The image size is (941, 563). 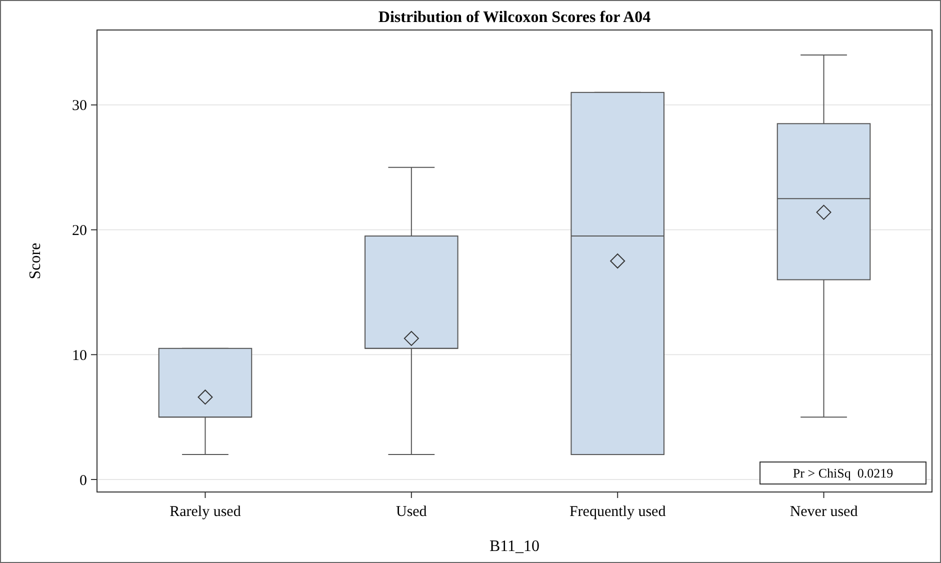 What do you see at coordinates (514, 546) in the screenshot?
I see `x-axis-title: B11_10` at bounding box center [514, 546].